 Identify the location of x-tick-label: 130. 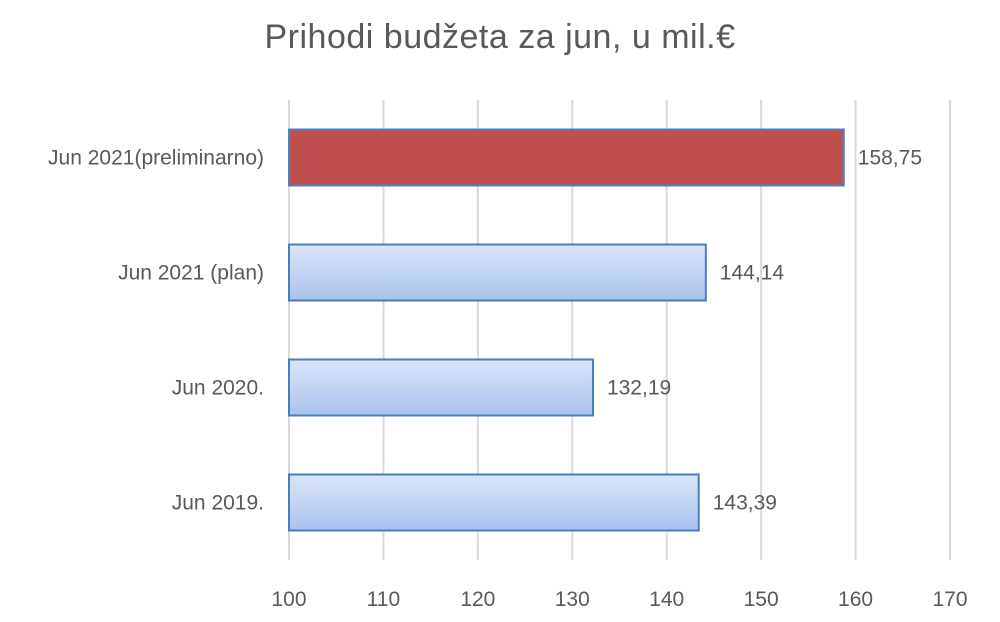
(572, 599).